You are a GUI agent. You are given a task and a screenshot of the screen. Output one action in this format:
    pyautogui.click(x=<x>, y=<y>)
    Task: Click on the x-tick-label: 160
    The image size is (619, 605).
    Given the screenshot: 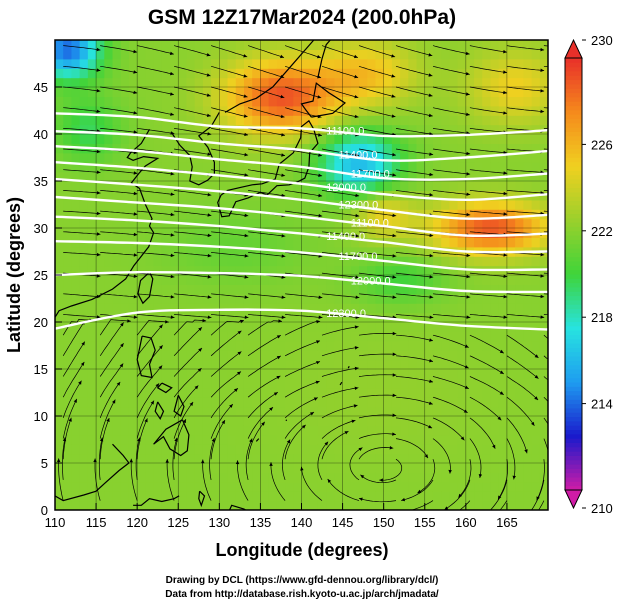 What is the action you would take?
    pyautogui.click(x=466, y=522)
    